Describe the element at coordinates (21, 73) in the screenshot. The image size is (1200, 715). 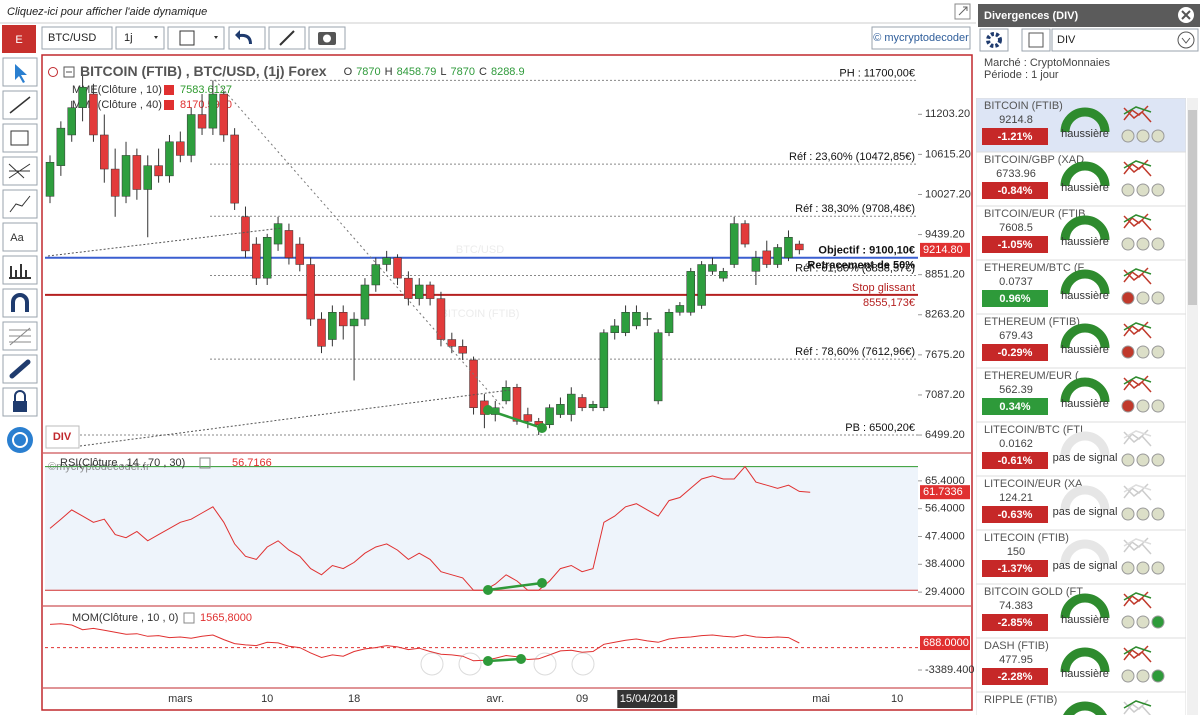
I see `cursor-icon` at that location.